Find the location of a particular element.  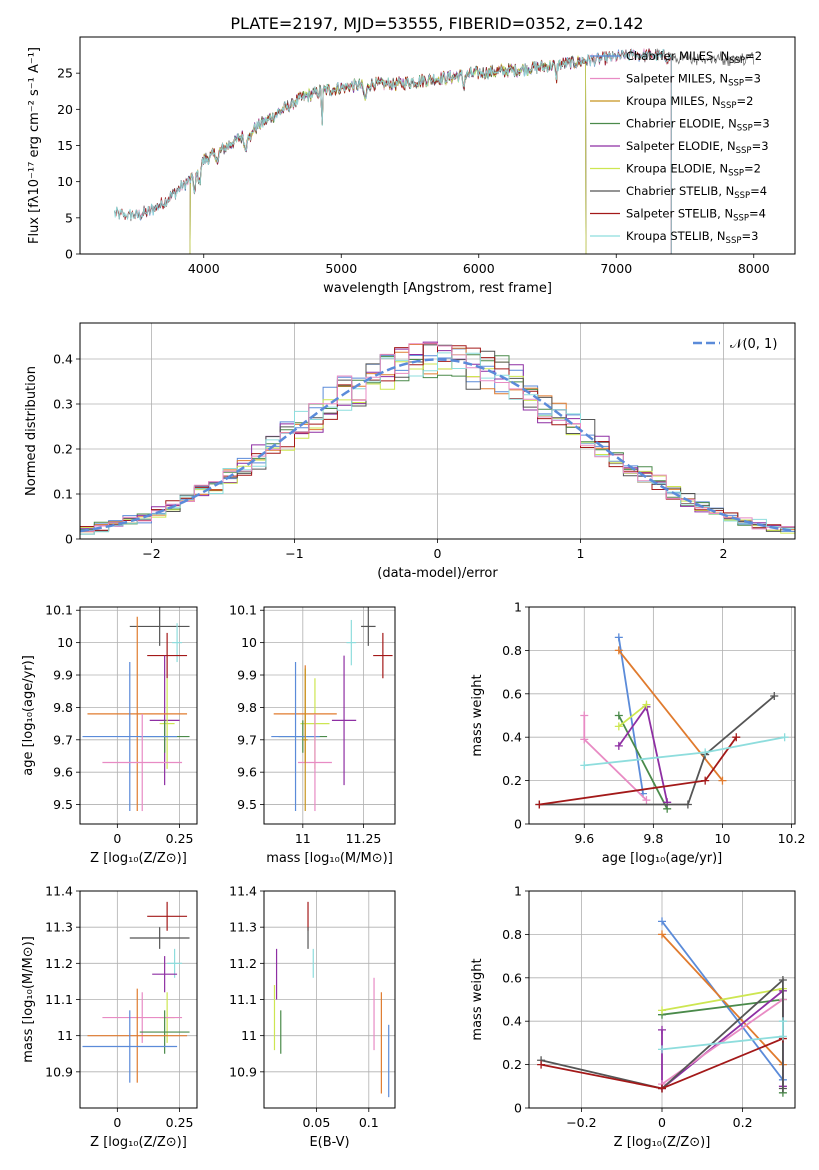

x-tick-label: 7000 is located at coordinates (616, 268).